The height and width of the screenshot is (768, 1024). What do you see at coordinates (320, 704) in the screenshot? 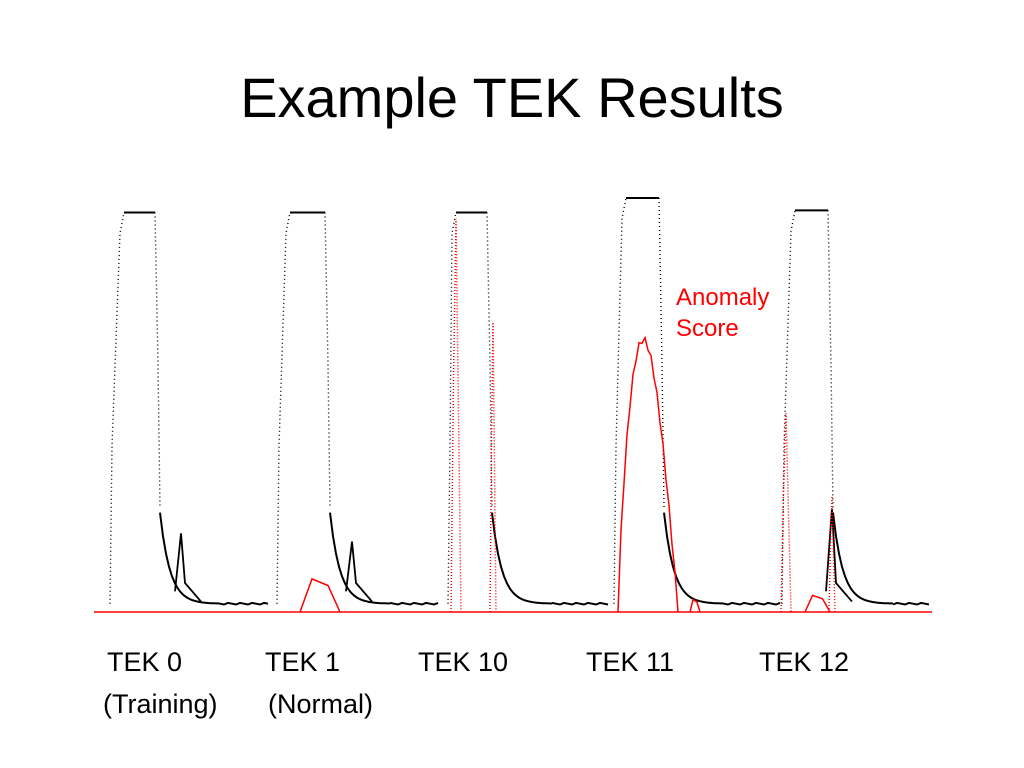
I see `segment-subtitle-tek-1: (Normal)` at bounding box center [320, 704].